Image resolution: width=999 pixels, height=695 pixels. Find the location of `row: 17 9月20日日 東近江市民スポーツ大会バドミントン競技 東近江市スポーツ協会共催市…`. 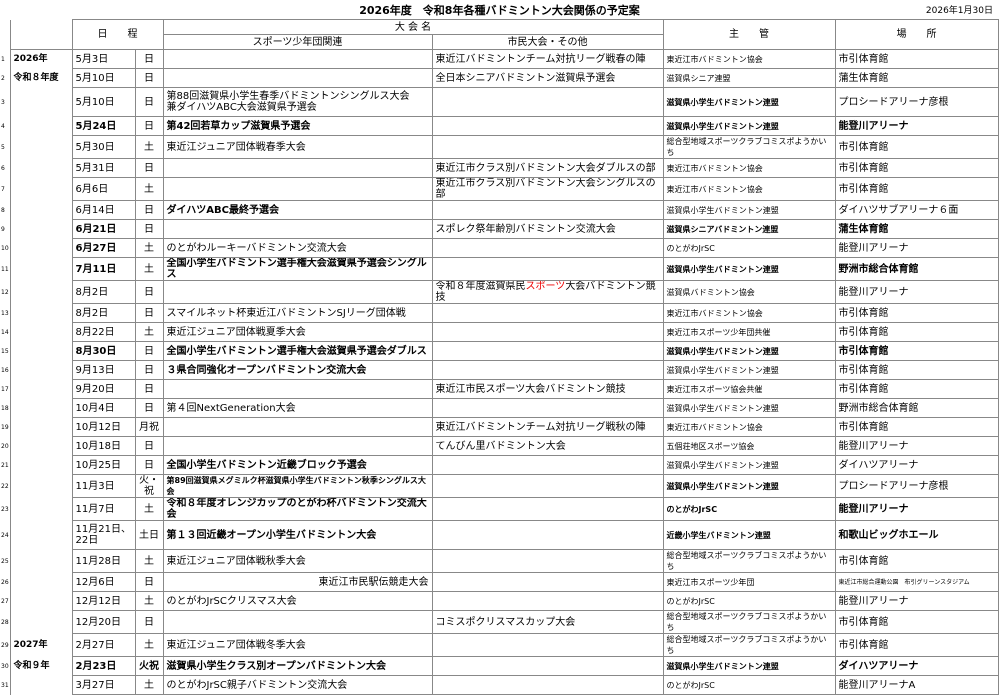

row: 17 9月20日日 東近江市民スポーツ大会バドミントン競技 東近江市スポーツ協会共催市… is located at coordinates (499, 389).